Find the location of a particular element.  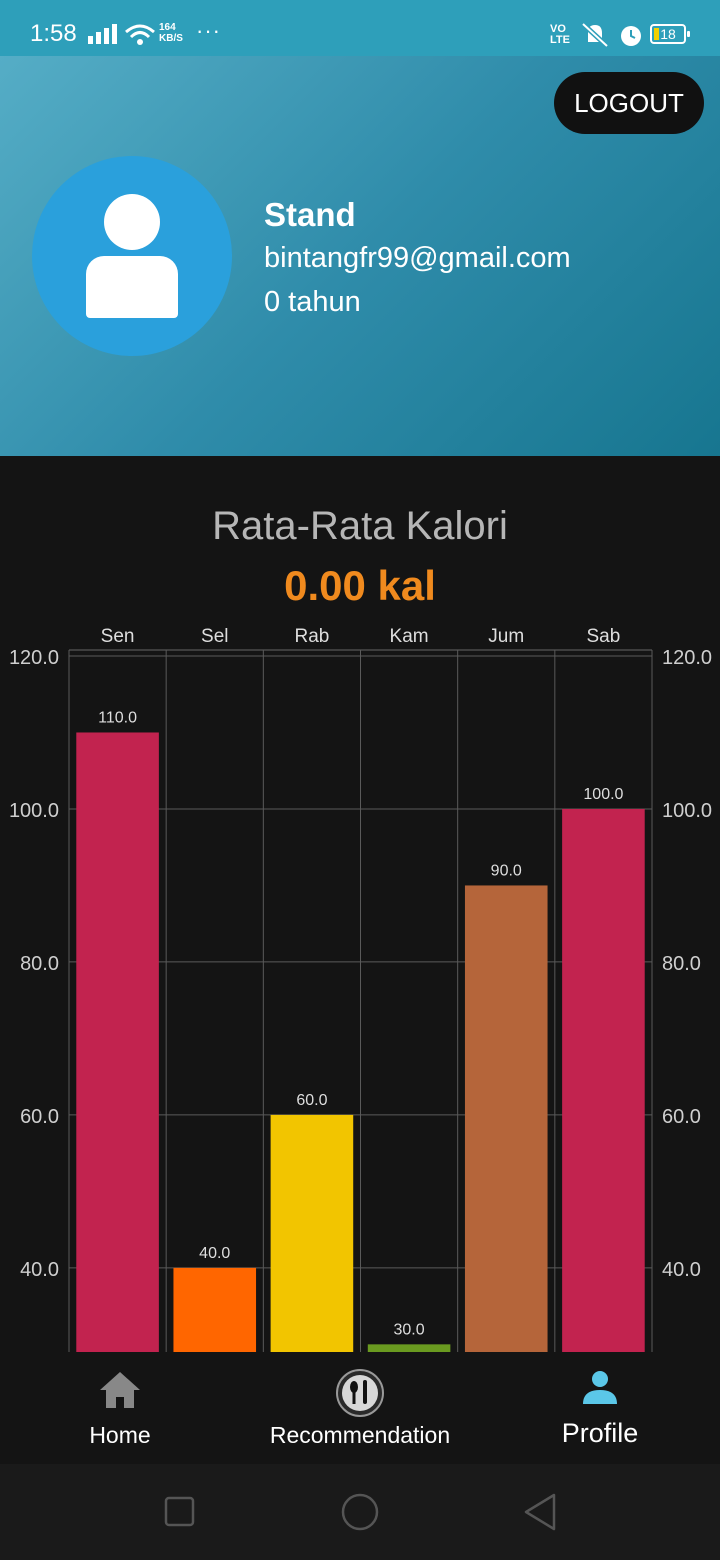

x-category-label: Sen is located at coordinates (118, 636).